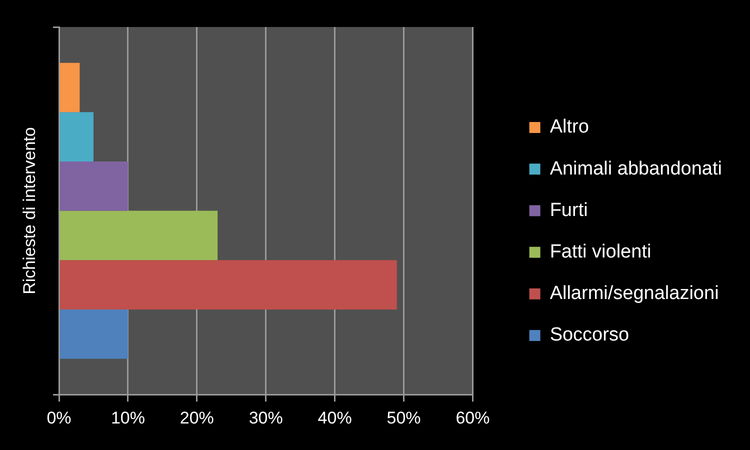 This screenshot has width=750, height=450. What do you see at coordinates (601, 252) in the screenshot?
I see `legend-label: Fatti violenti` at bounding box center [601, 252].